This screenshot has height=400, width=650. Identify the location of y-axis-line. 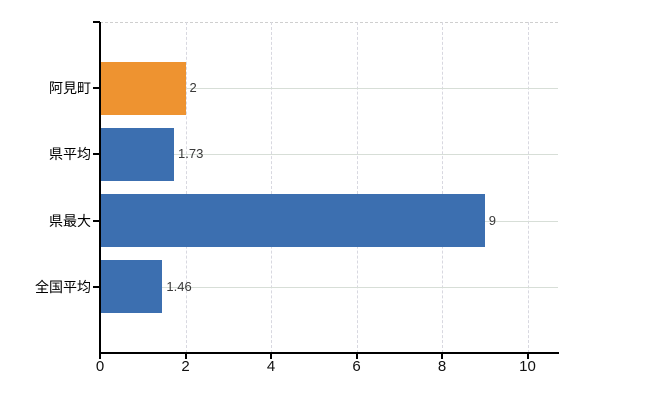
(100, 187).